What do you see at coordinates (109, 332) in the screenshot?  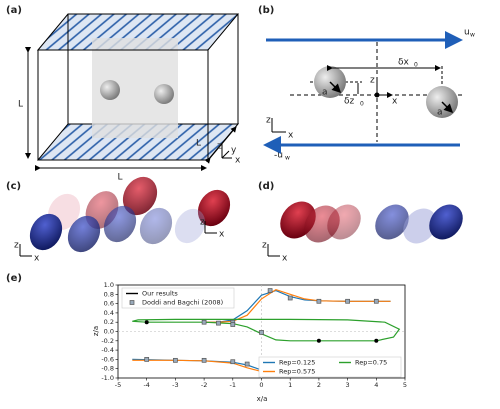 I see `y-tick-label: 0.0` at bounding box center [109, 332].